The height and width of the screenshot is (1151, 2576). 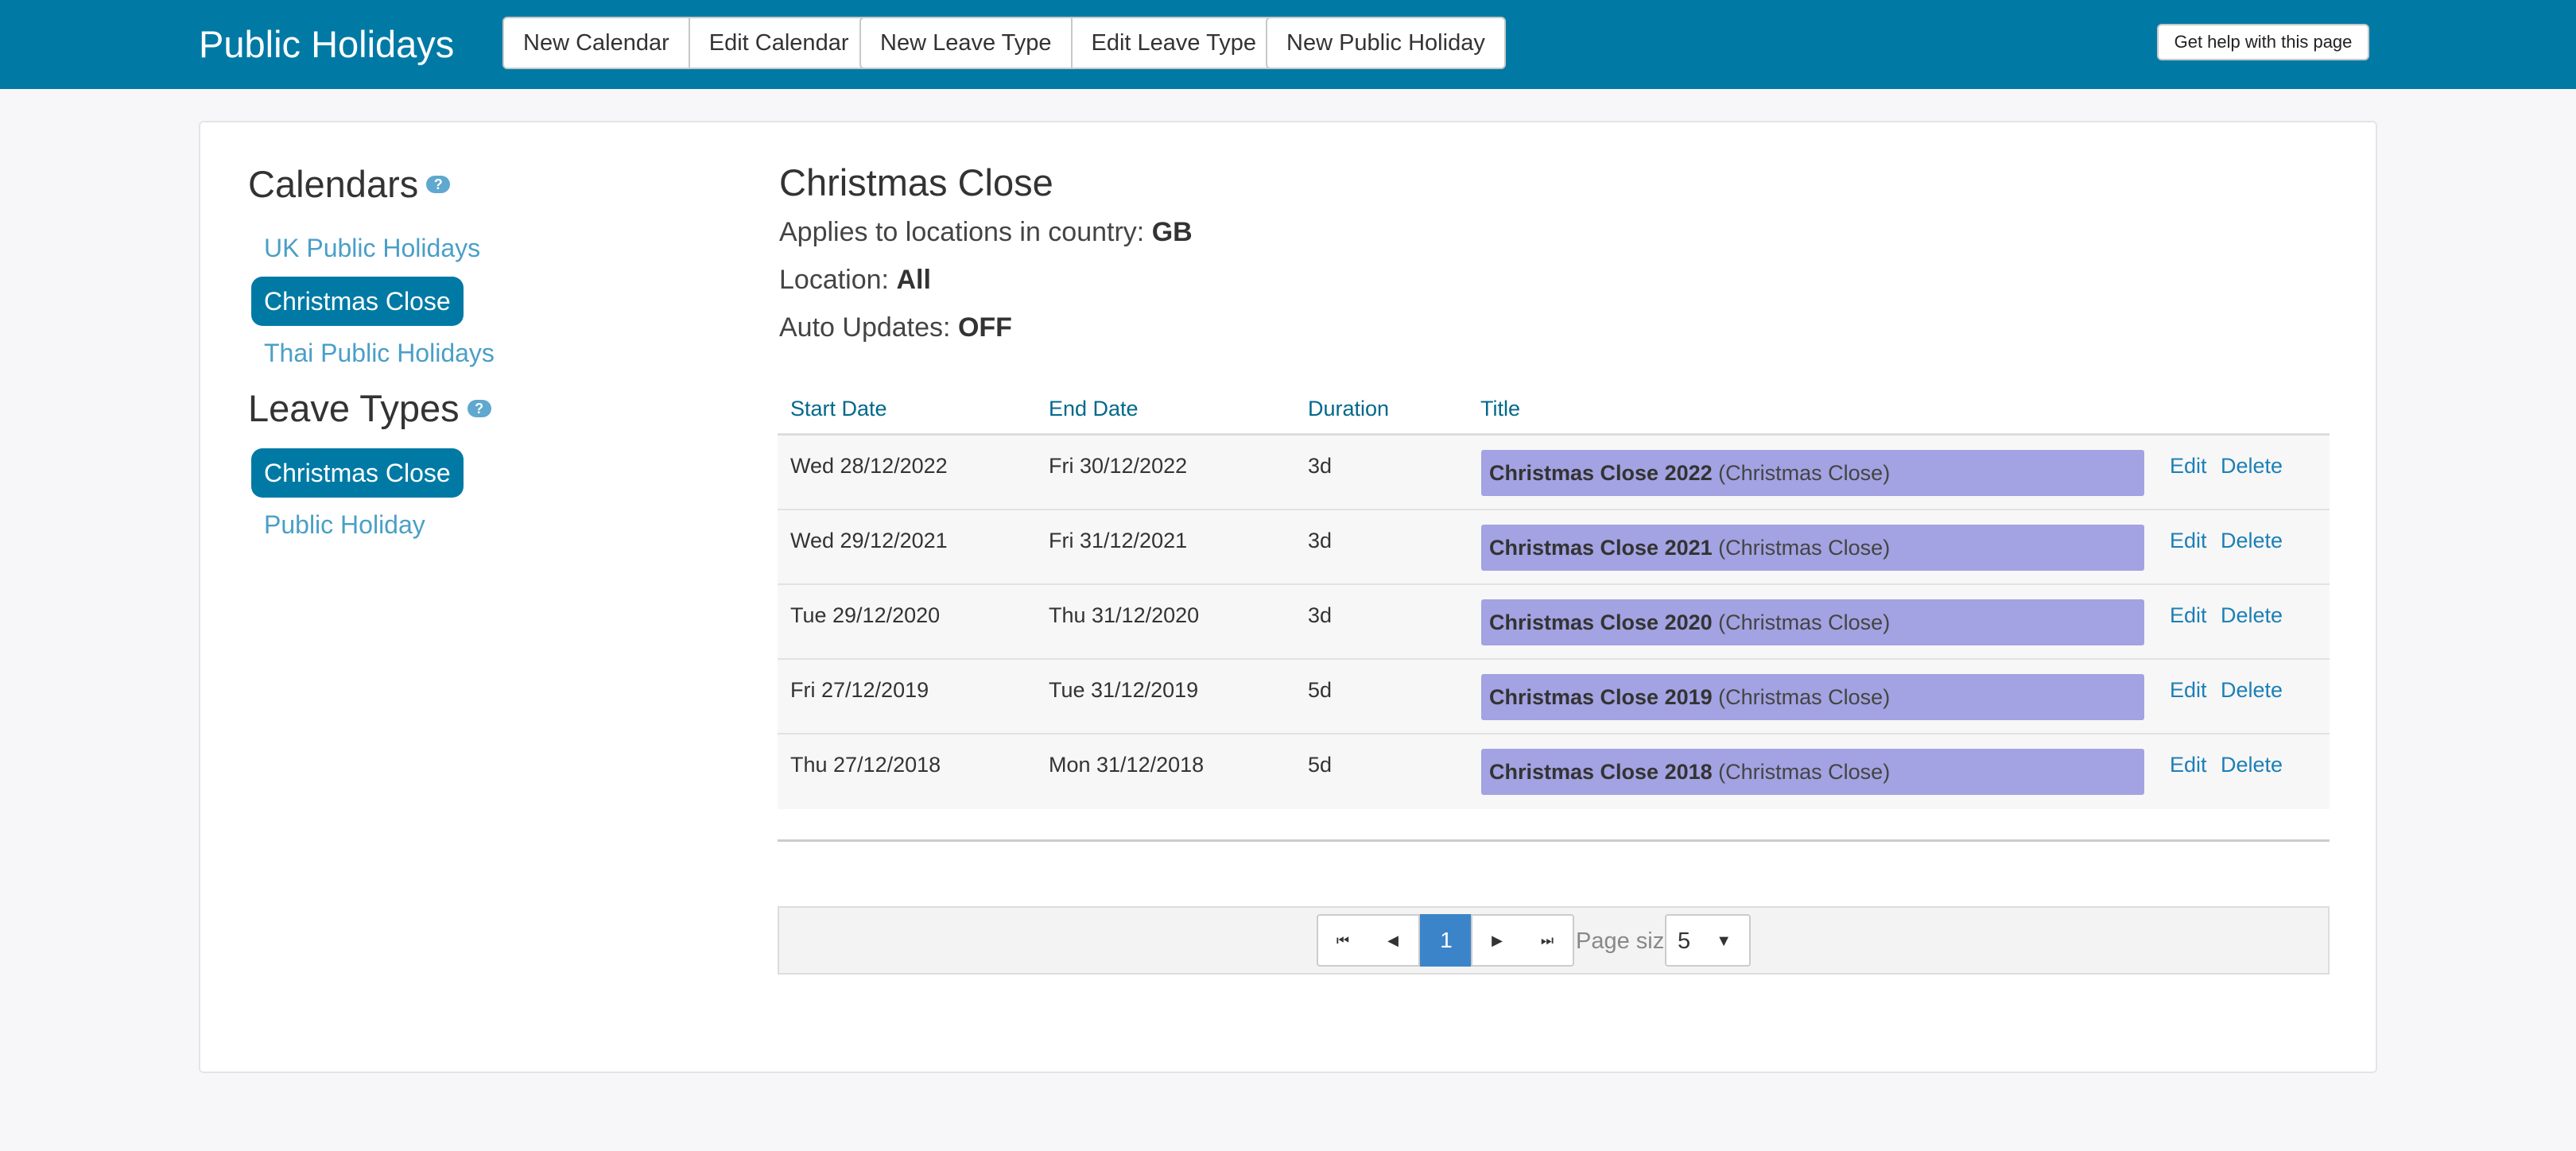 What do you see at coordinates (1125, 615) in the screenshot?
I see `end-date-cell: Thu 31/12/2020` at bounding box center [1125, 615].